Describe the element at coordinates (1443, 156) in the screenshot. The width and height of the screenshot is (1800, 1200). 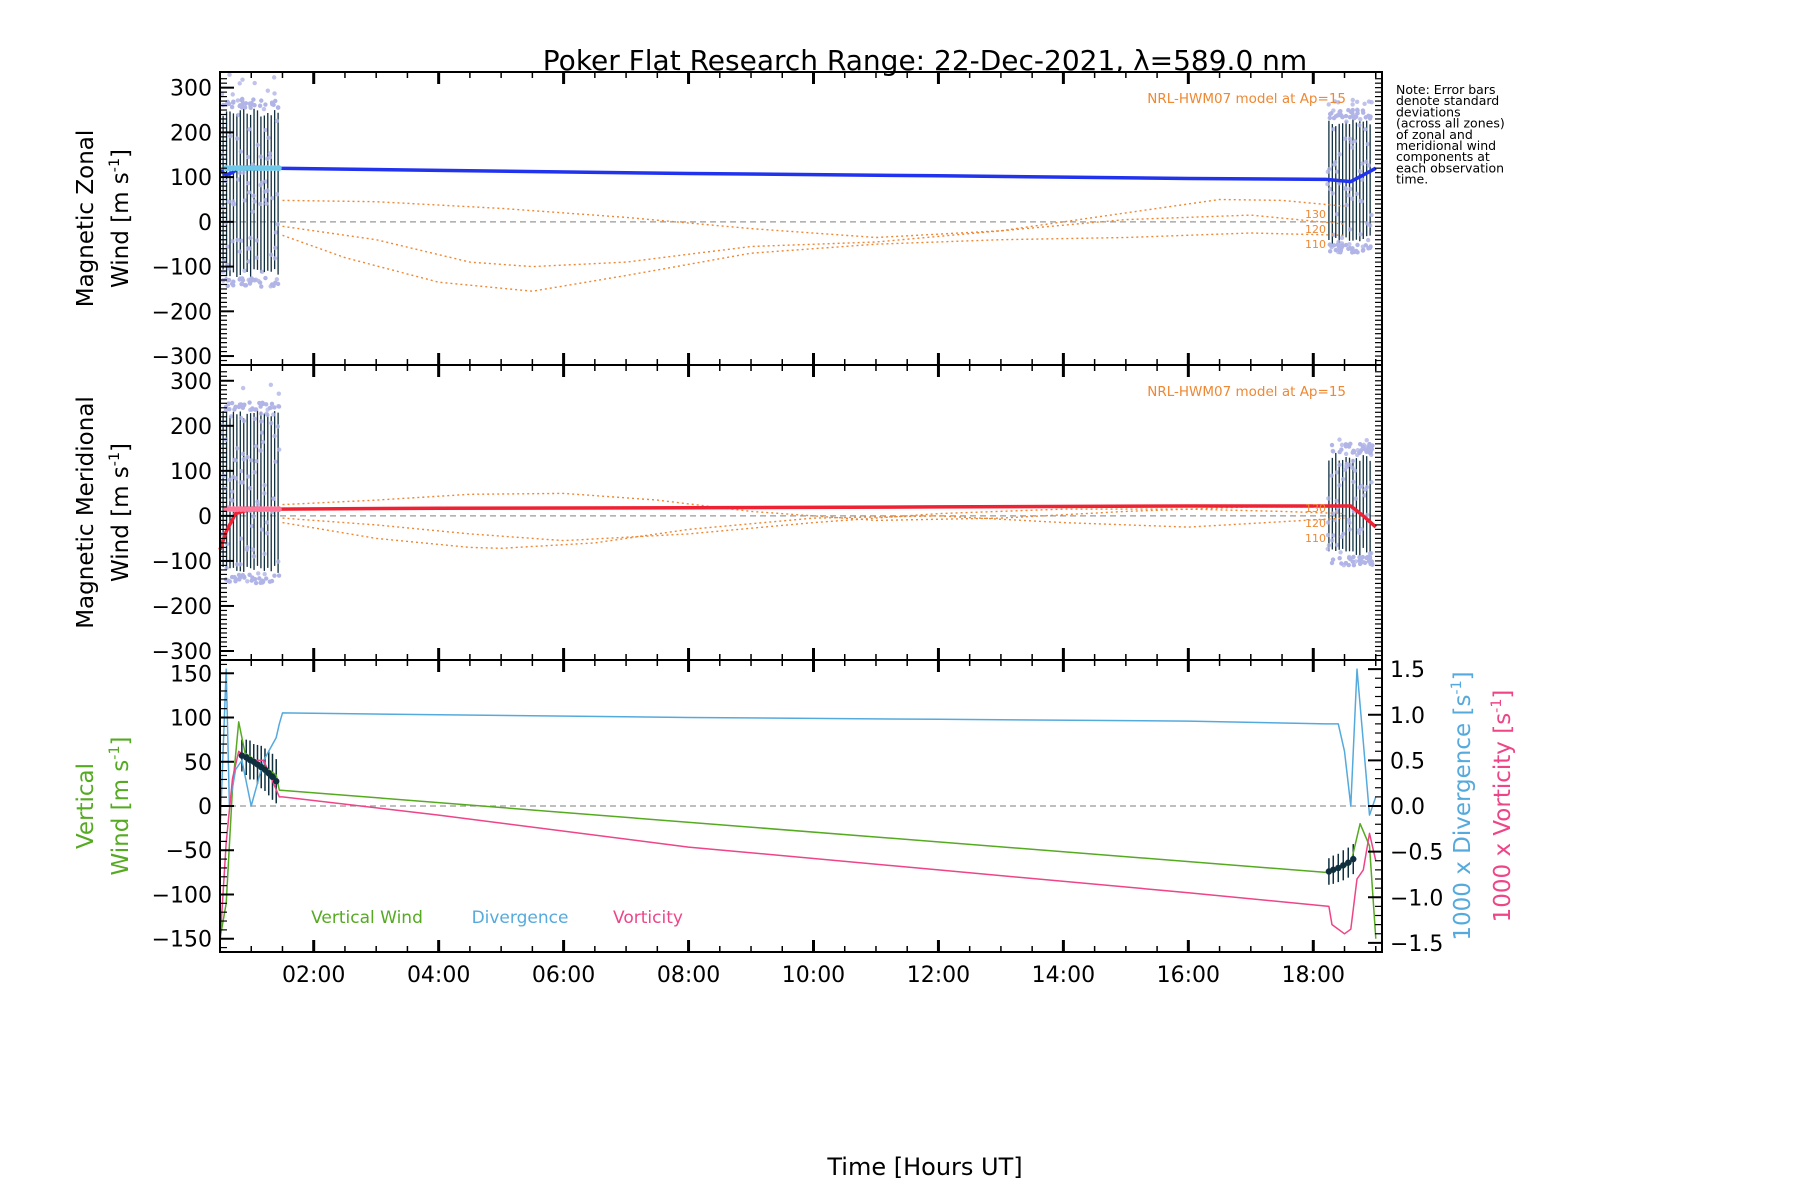
I see `note-line: components at` at that location.